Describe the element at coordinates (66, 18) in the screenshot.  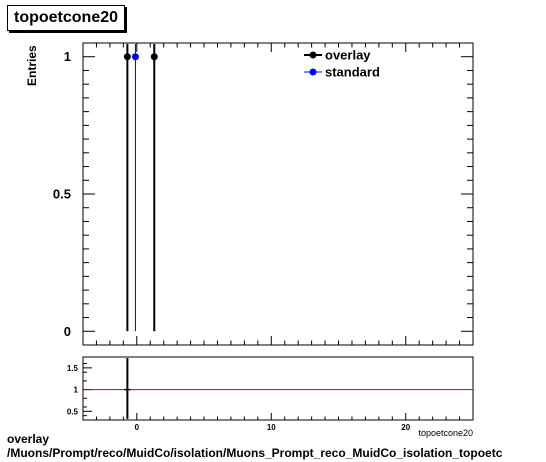
I see `chart-title: topoetcone20` at that location.